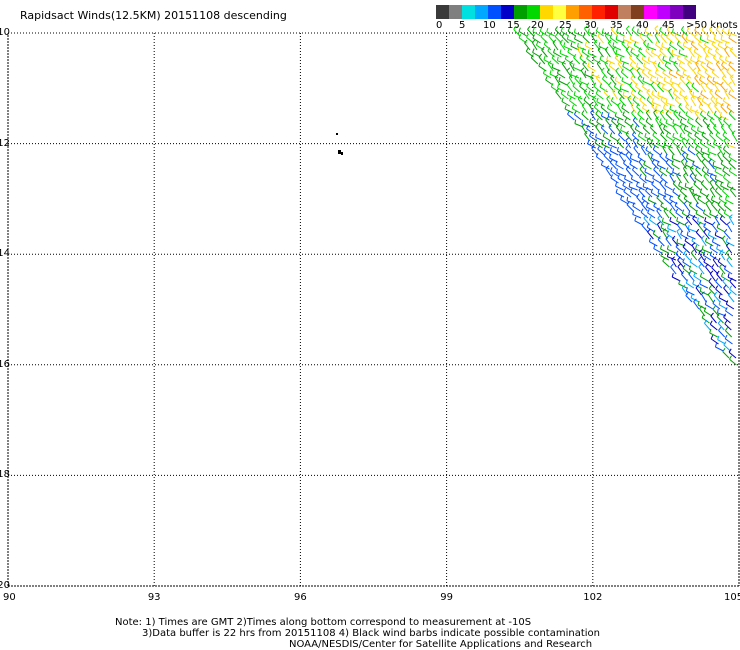 This screenshot has height=650, width=740. What do you see at coordinates (537, 25) in the screenshot?
I see `colorbar-label: 20` at bounding box center [537, 25].